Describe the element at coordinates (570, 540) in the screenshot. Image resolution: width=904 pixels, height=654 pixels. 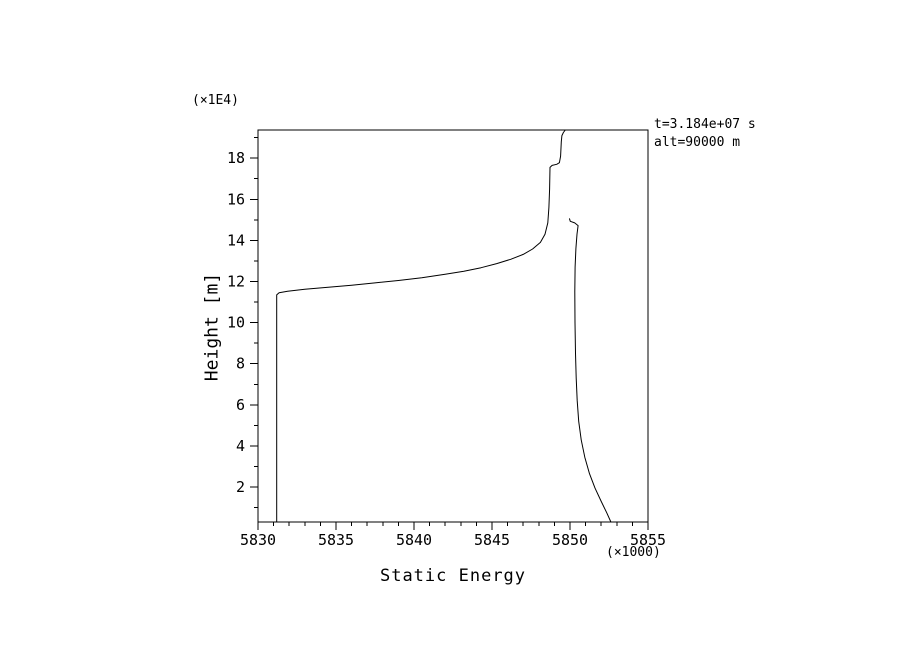
I see `x-tick-label: 5850` at that location.